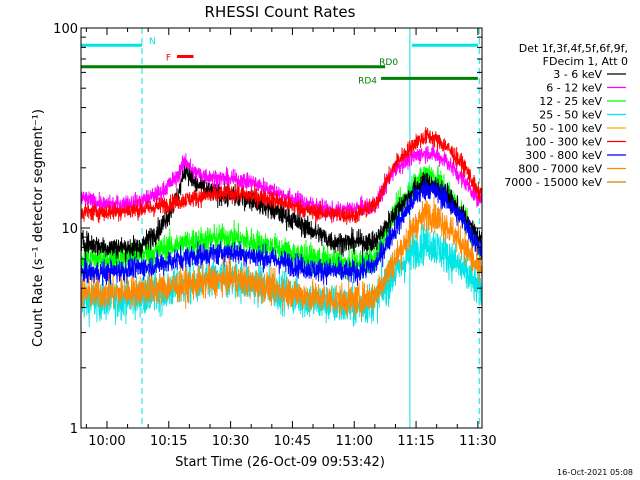 This screenshot has height=480, width=640. I want to click on legend-header: FDecim 1, Att 0, so click(585, 61).